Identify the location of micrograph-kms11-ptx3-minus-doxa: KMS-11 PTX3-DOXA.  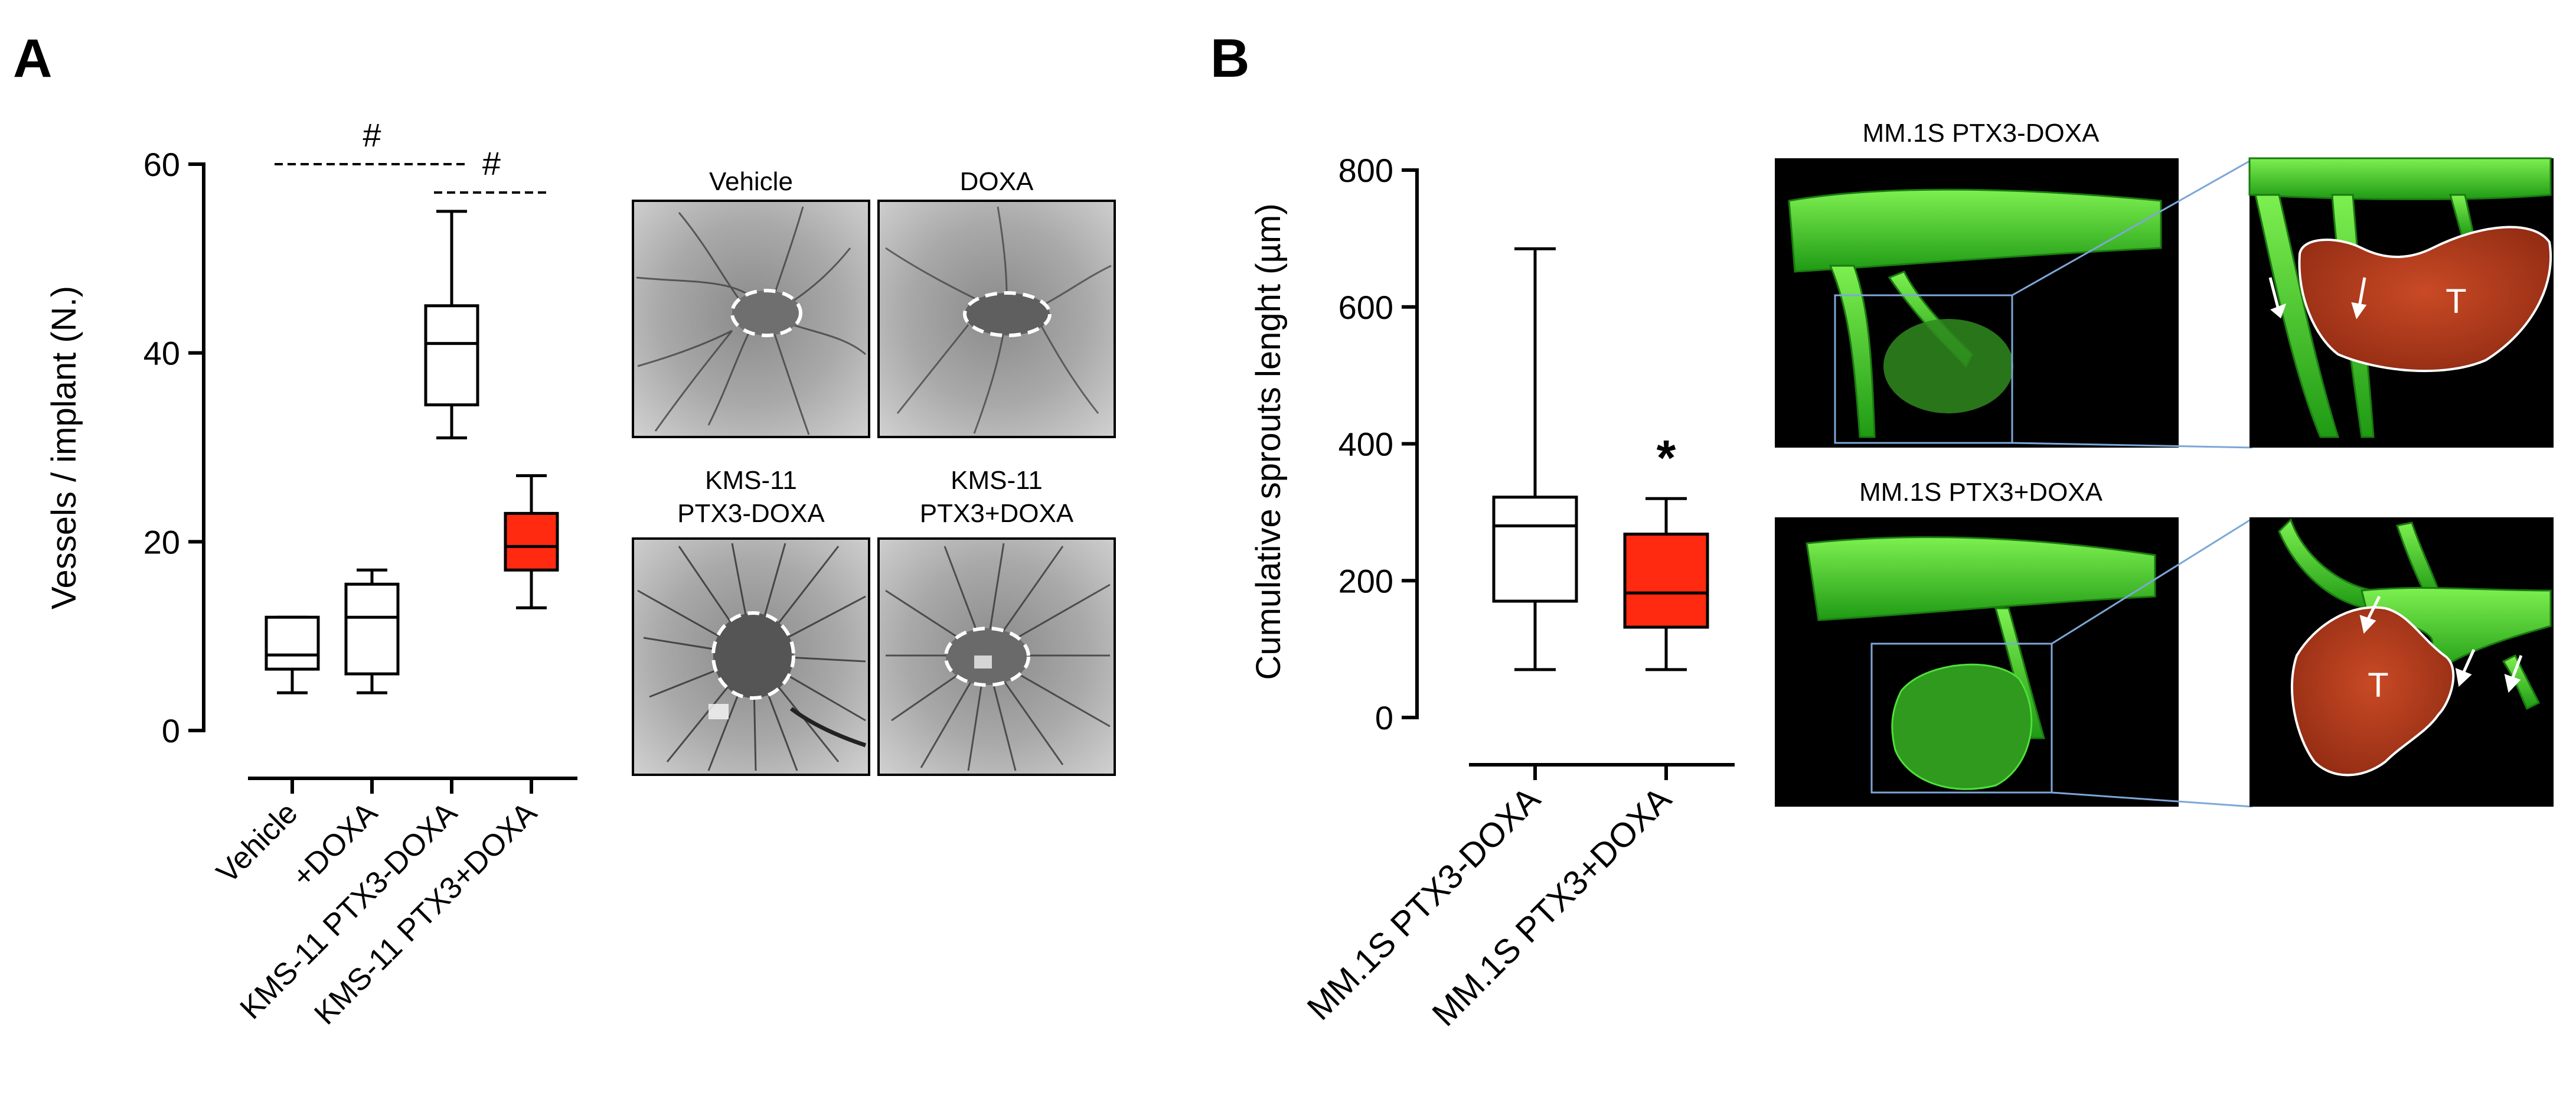
(751, 621).